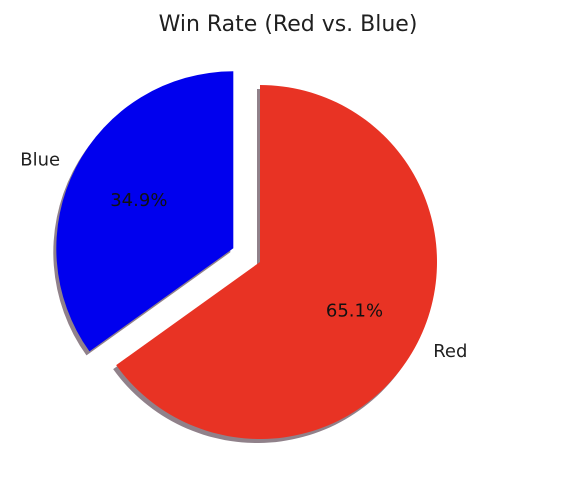 The width and height of the screenshot is (576, 484). What do you see at coordinates (40, 159) in the screenshot?
I see `blue-label: Blue` at bounding box center [40, 159].